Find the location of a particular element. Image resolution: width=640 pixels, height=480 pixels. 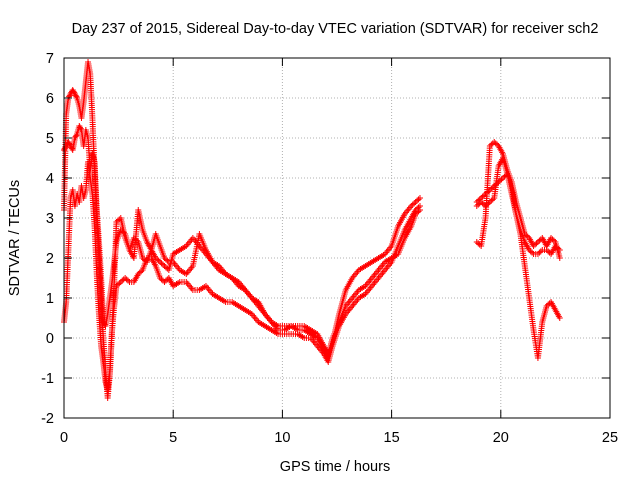

x-tick-label: 15 is located at coordinates (392, 438).